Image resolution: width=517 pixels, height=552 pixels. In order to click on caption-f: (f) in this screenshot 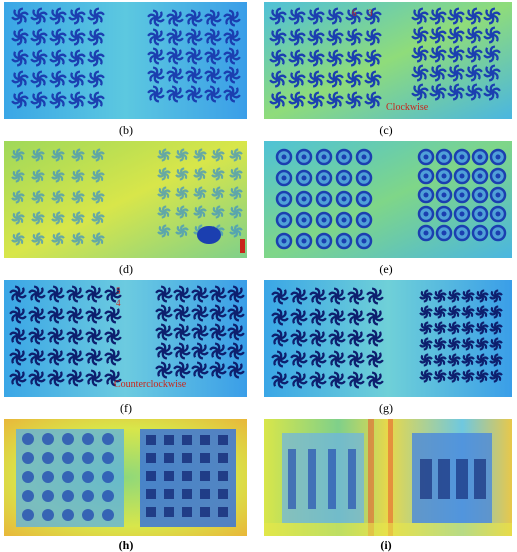, I will do `click(126, 408)`.